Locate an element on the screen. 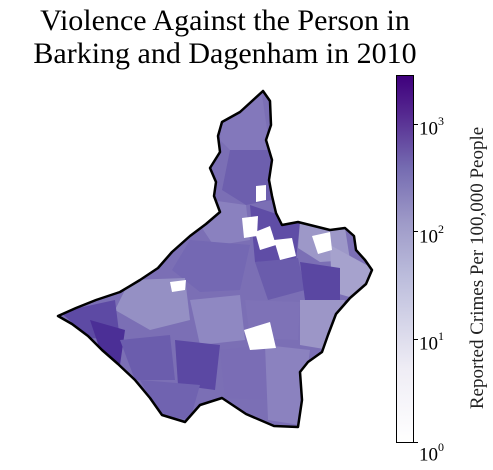 This screenshot has height=470, width=493. colorbar-tick-label: 10⁰ is located at coordinates (431, 452).